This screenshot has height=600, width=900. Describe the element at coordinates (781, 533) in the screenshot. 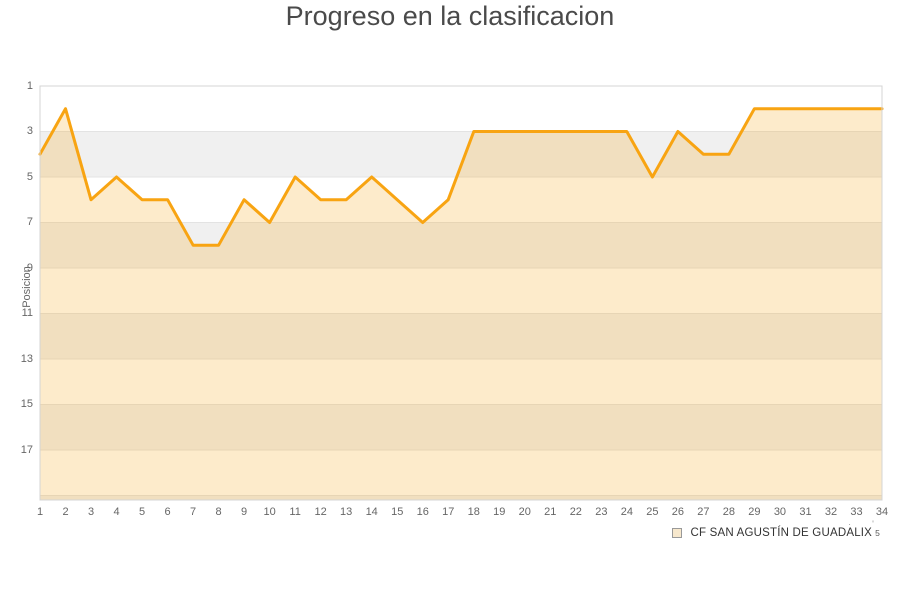

I see `legend-label: CF SAN AGUSTÍN DE GUADALIX` at that location.